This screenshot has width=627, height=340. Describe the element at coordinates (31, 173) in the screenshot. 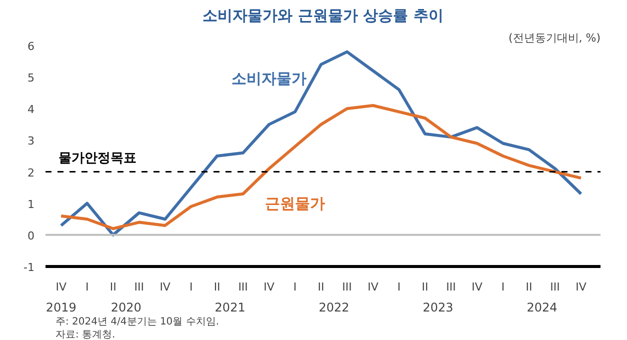

I see `y-tick-label: 2` at that location.